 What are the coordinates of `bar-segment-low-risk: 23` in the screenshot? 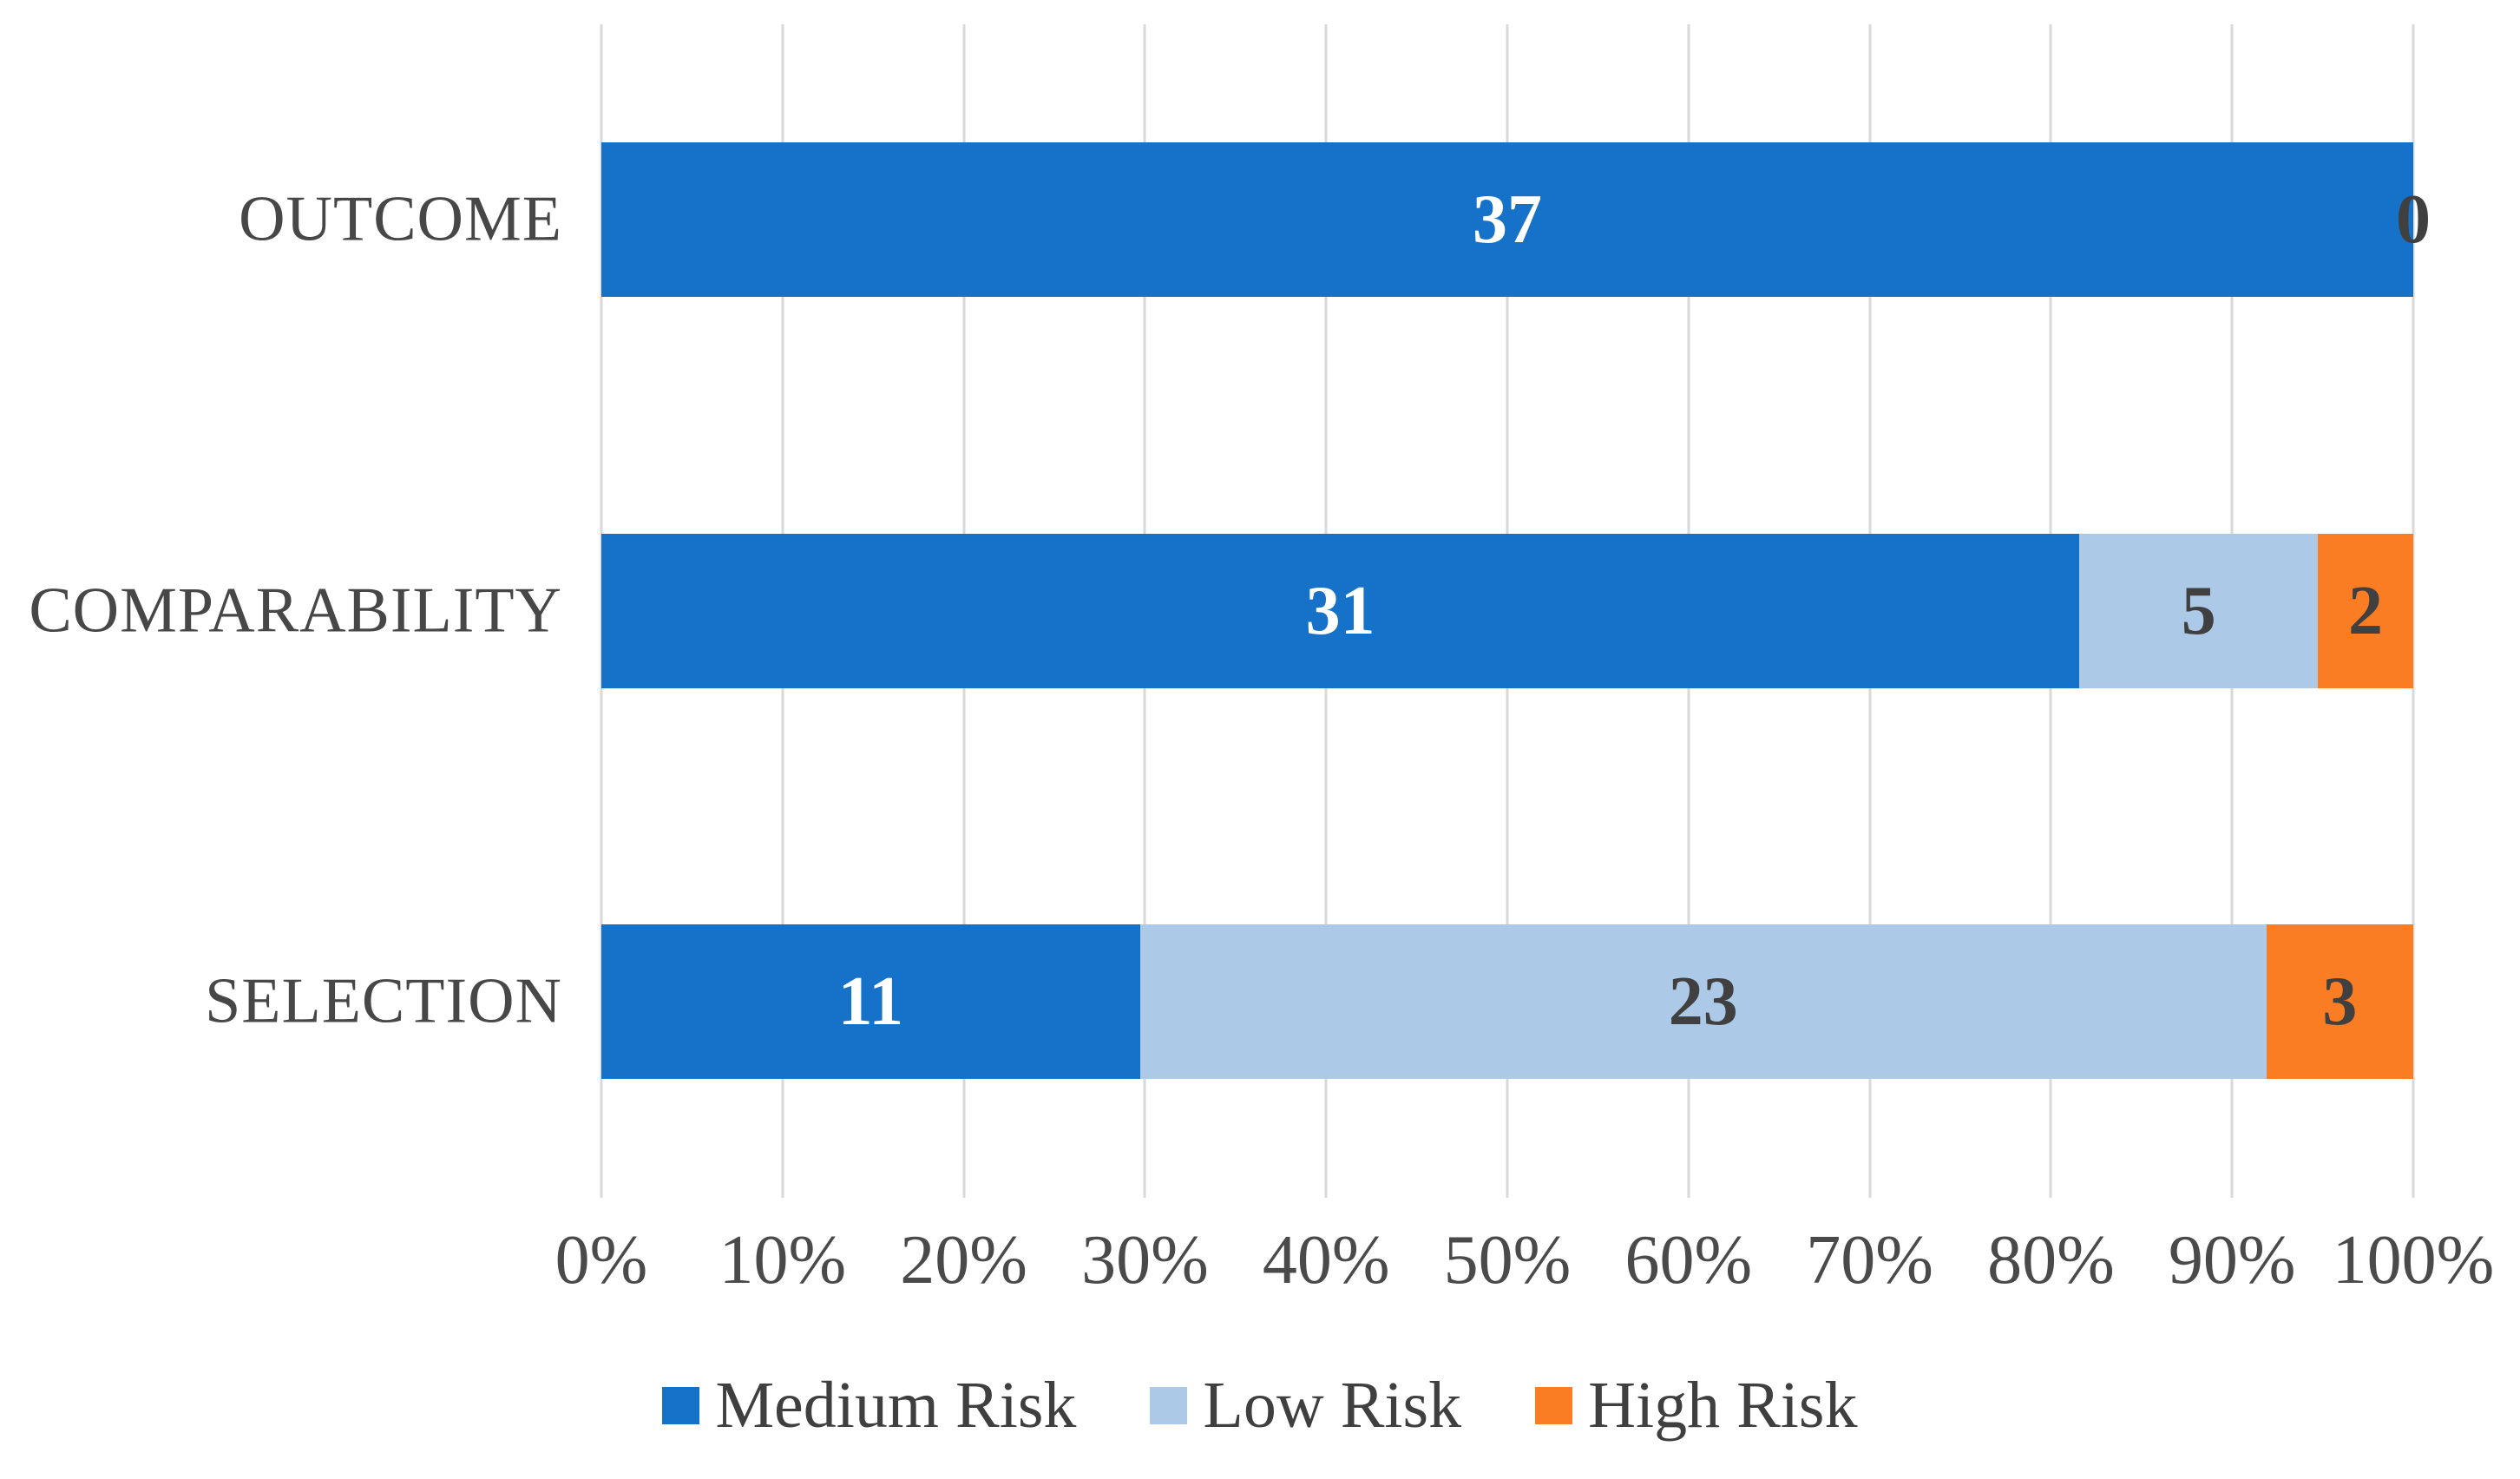 It's located at (1703, 1002).